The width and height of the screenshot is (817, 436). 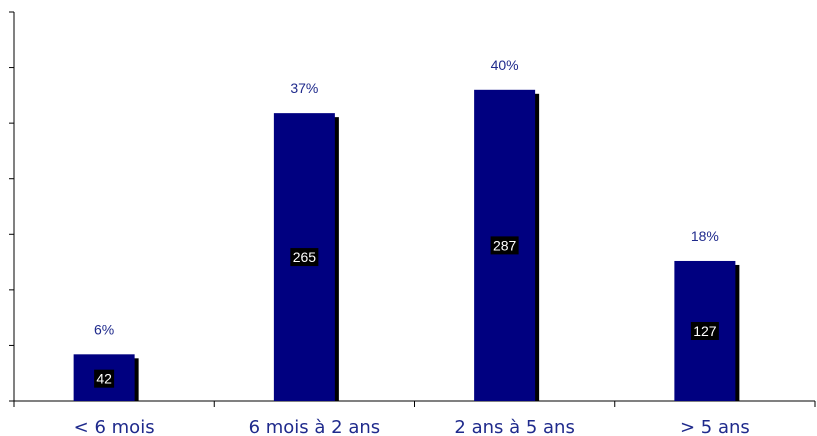 What do you see at coordinates (114, 426) in the screenshot?
I see `category-label: < 6 mois` at bounding box center [114, 426].